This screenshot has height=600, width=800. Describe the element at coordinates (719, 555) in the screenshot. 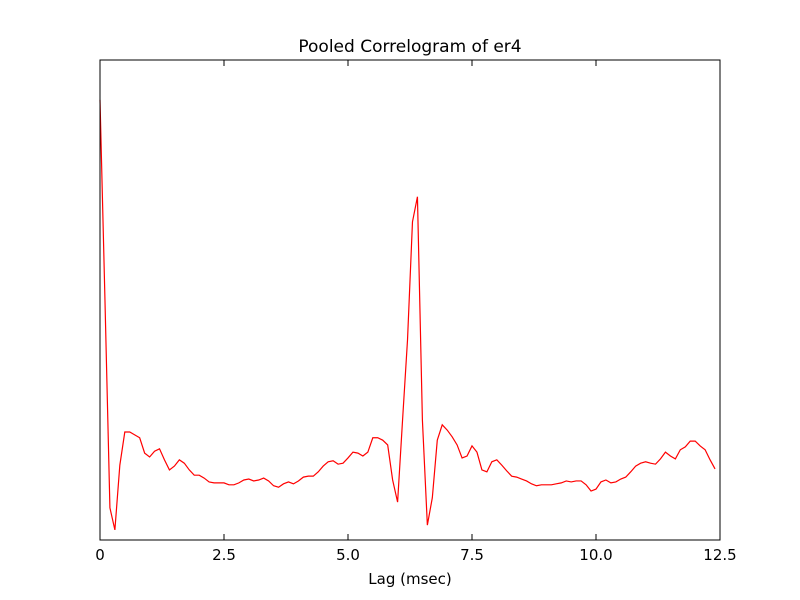

I see `x-tick-label: 12.5` at that location.